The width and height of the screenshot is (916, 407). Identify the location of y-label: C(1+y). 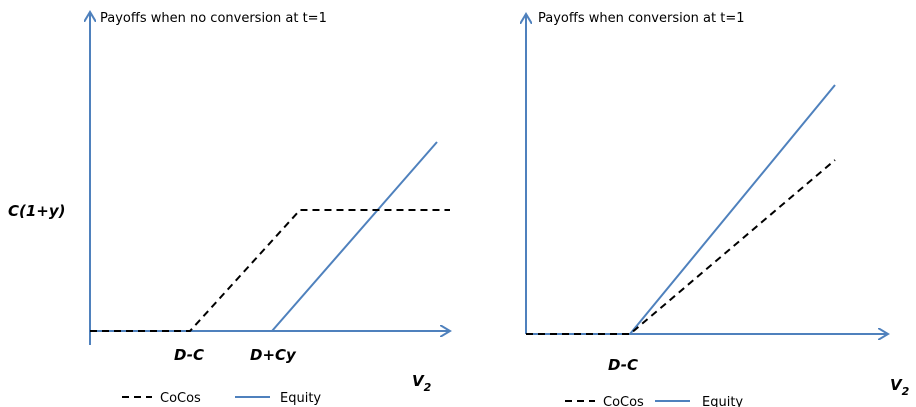
(37, 211).